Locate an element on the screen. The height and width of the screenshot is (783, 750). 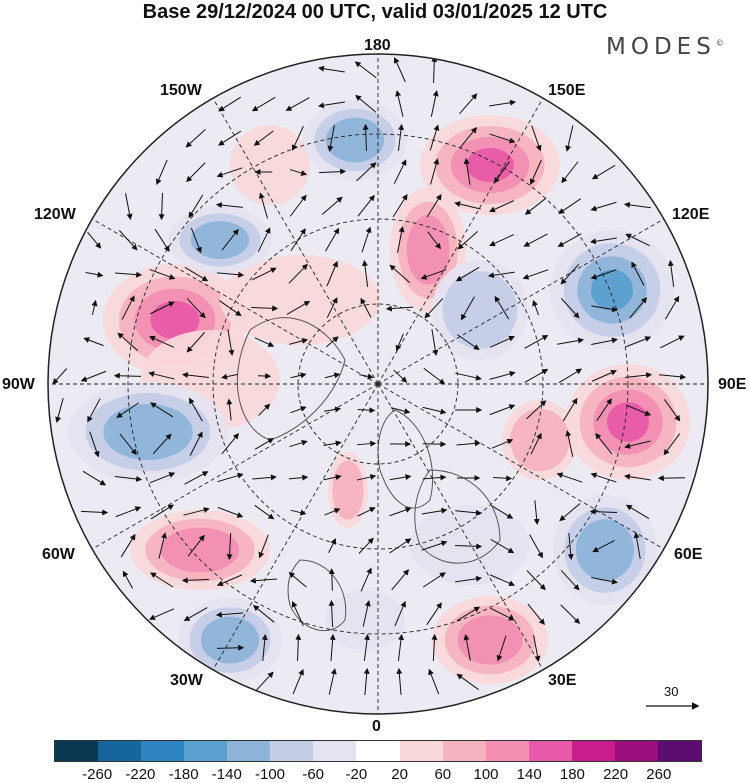
lon-label-120w: 120W is located at coordinates (55, 214).